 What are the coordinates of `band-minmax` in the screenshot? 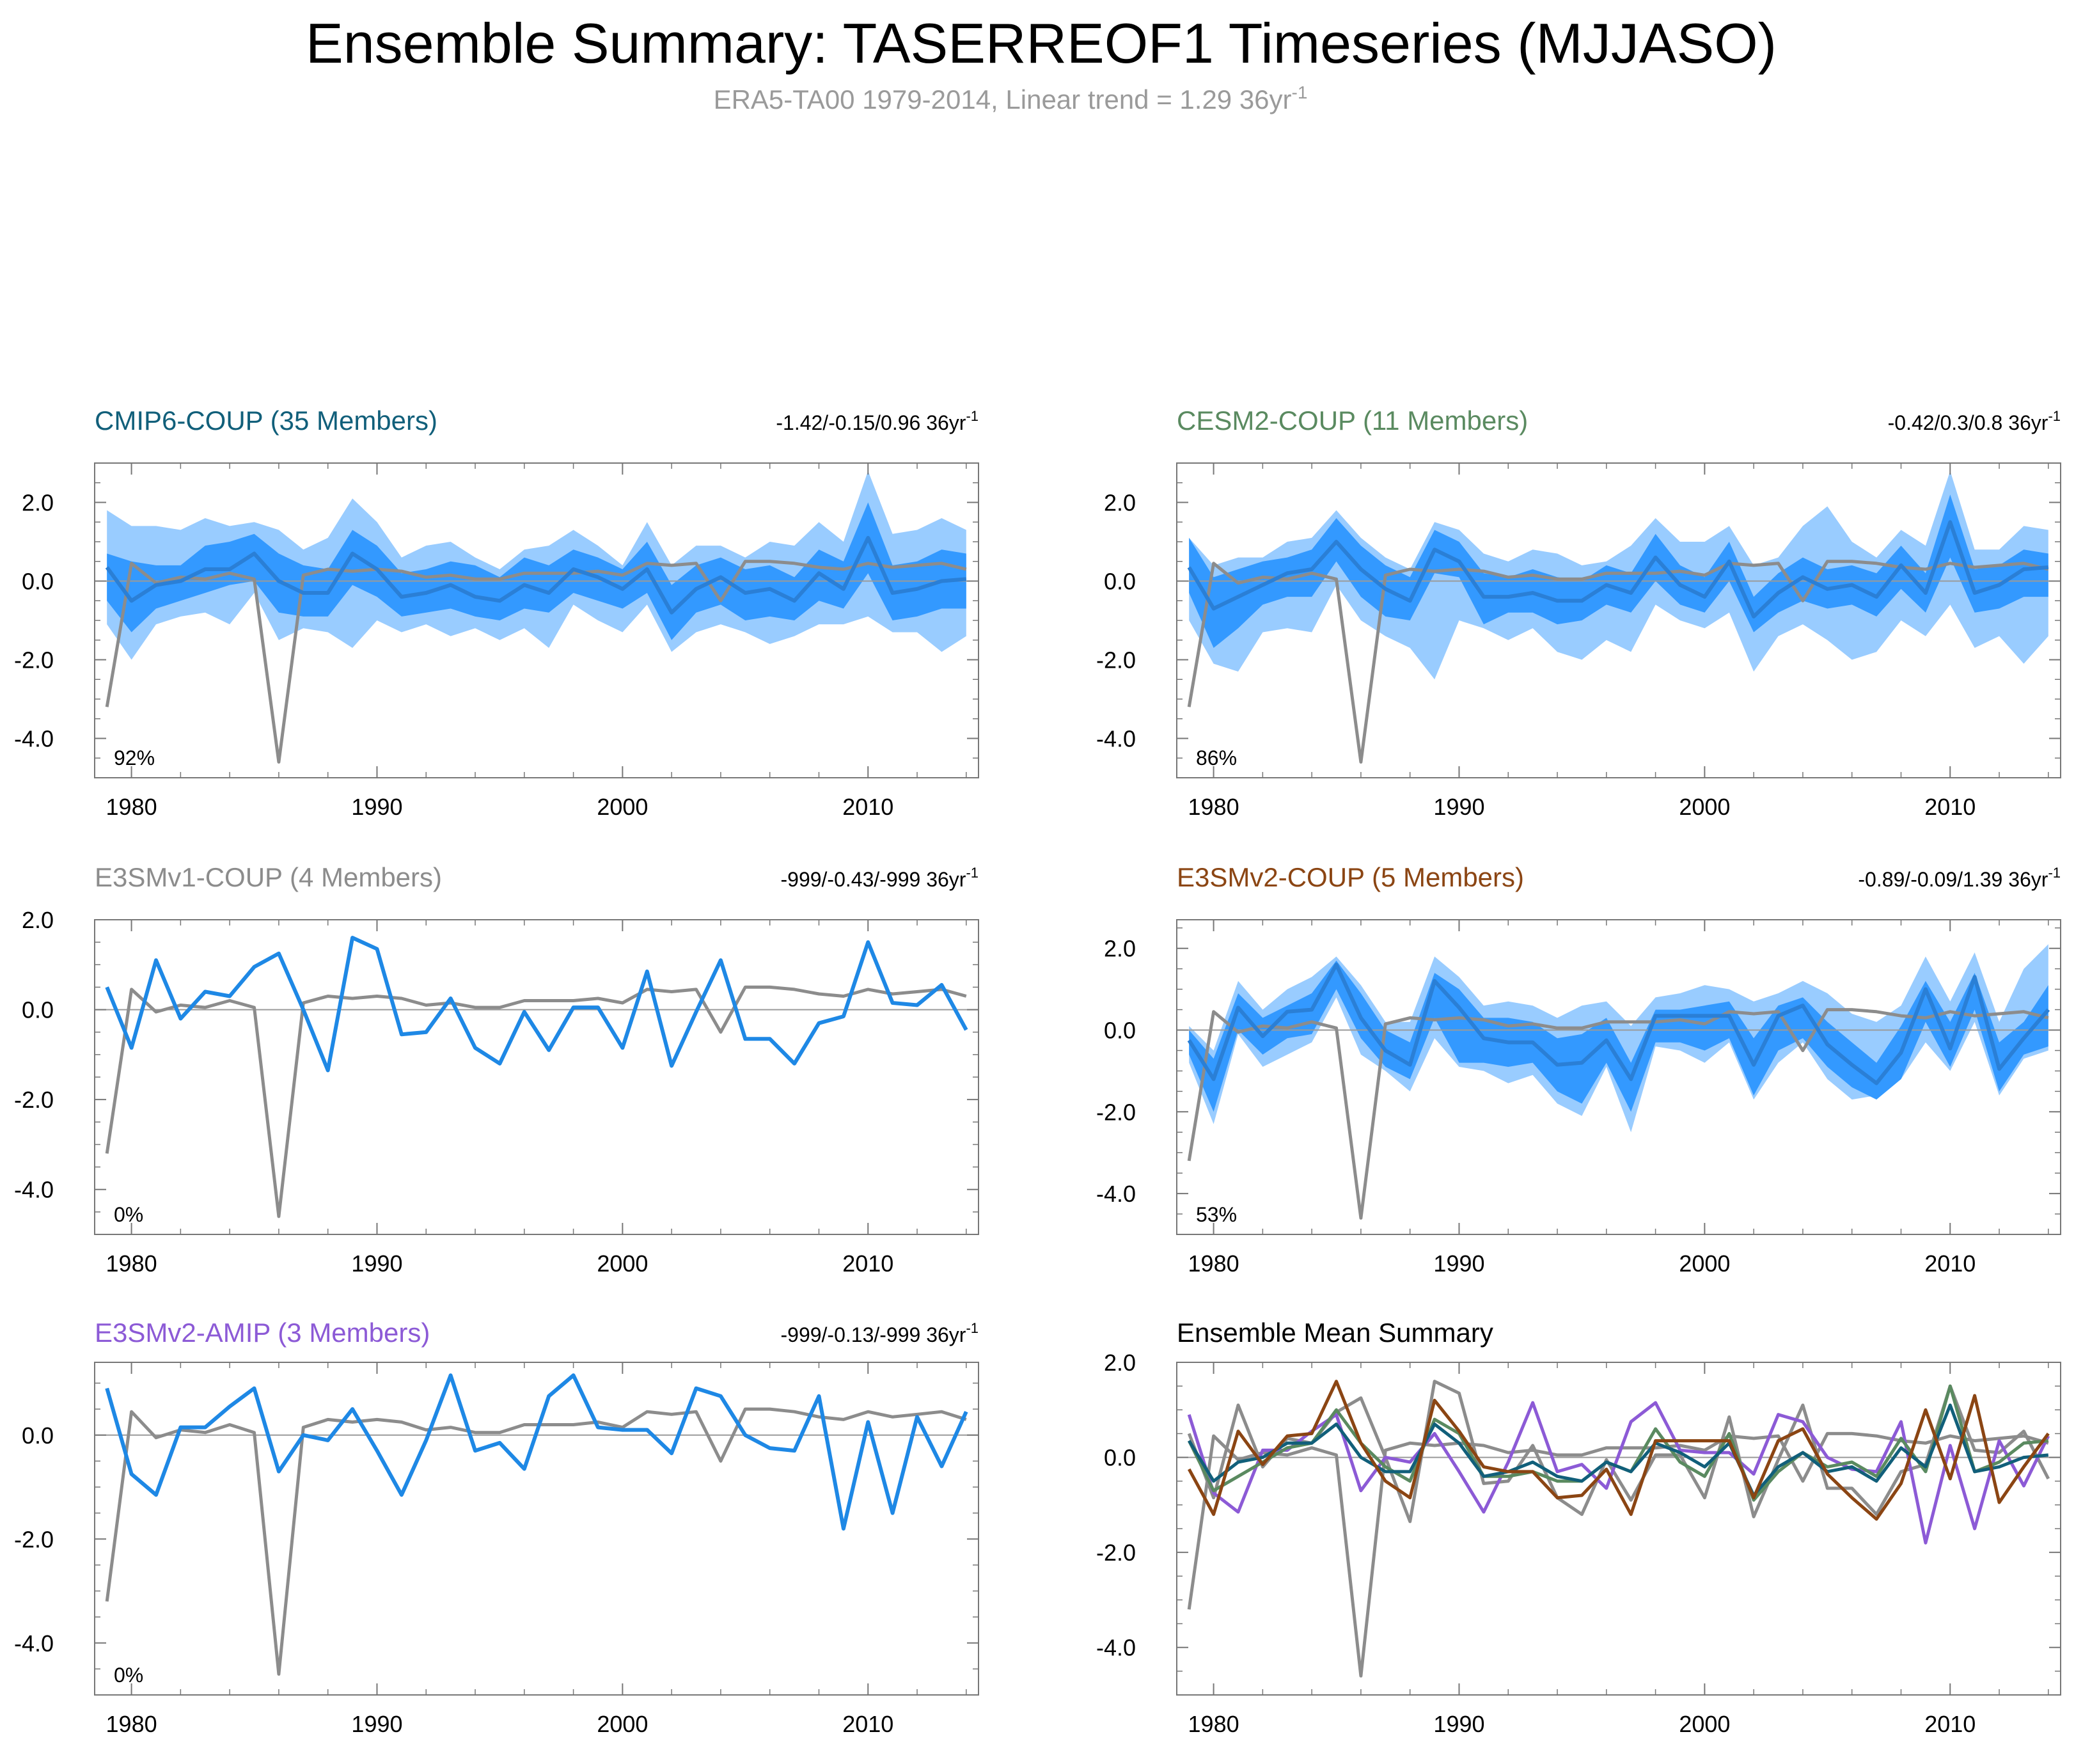 It's located at (1618, 1038).